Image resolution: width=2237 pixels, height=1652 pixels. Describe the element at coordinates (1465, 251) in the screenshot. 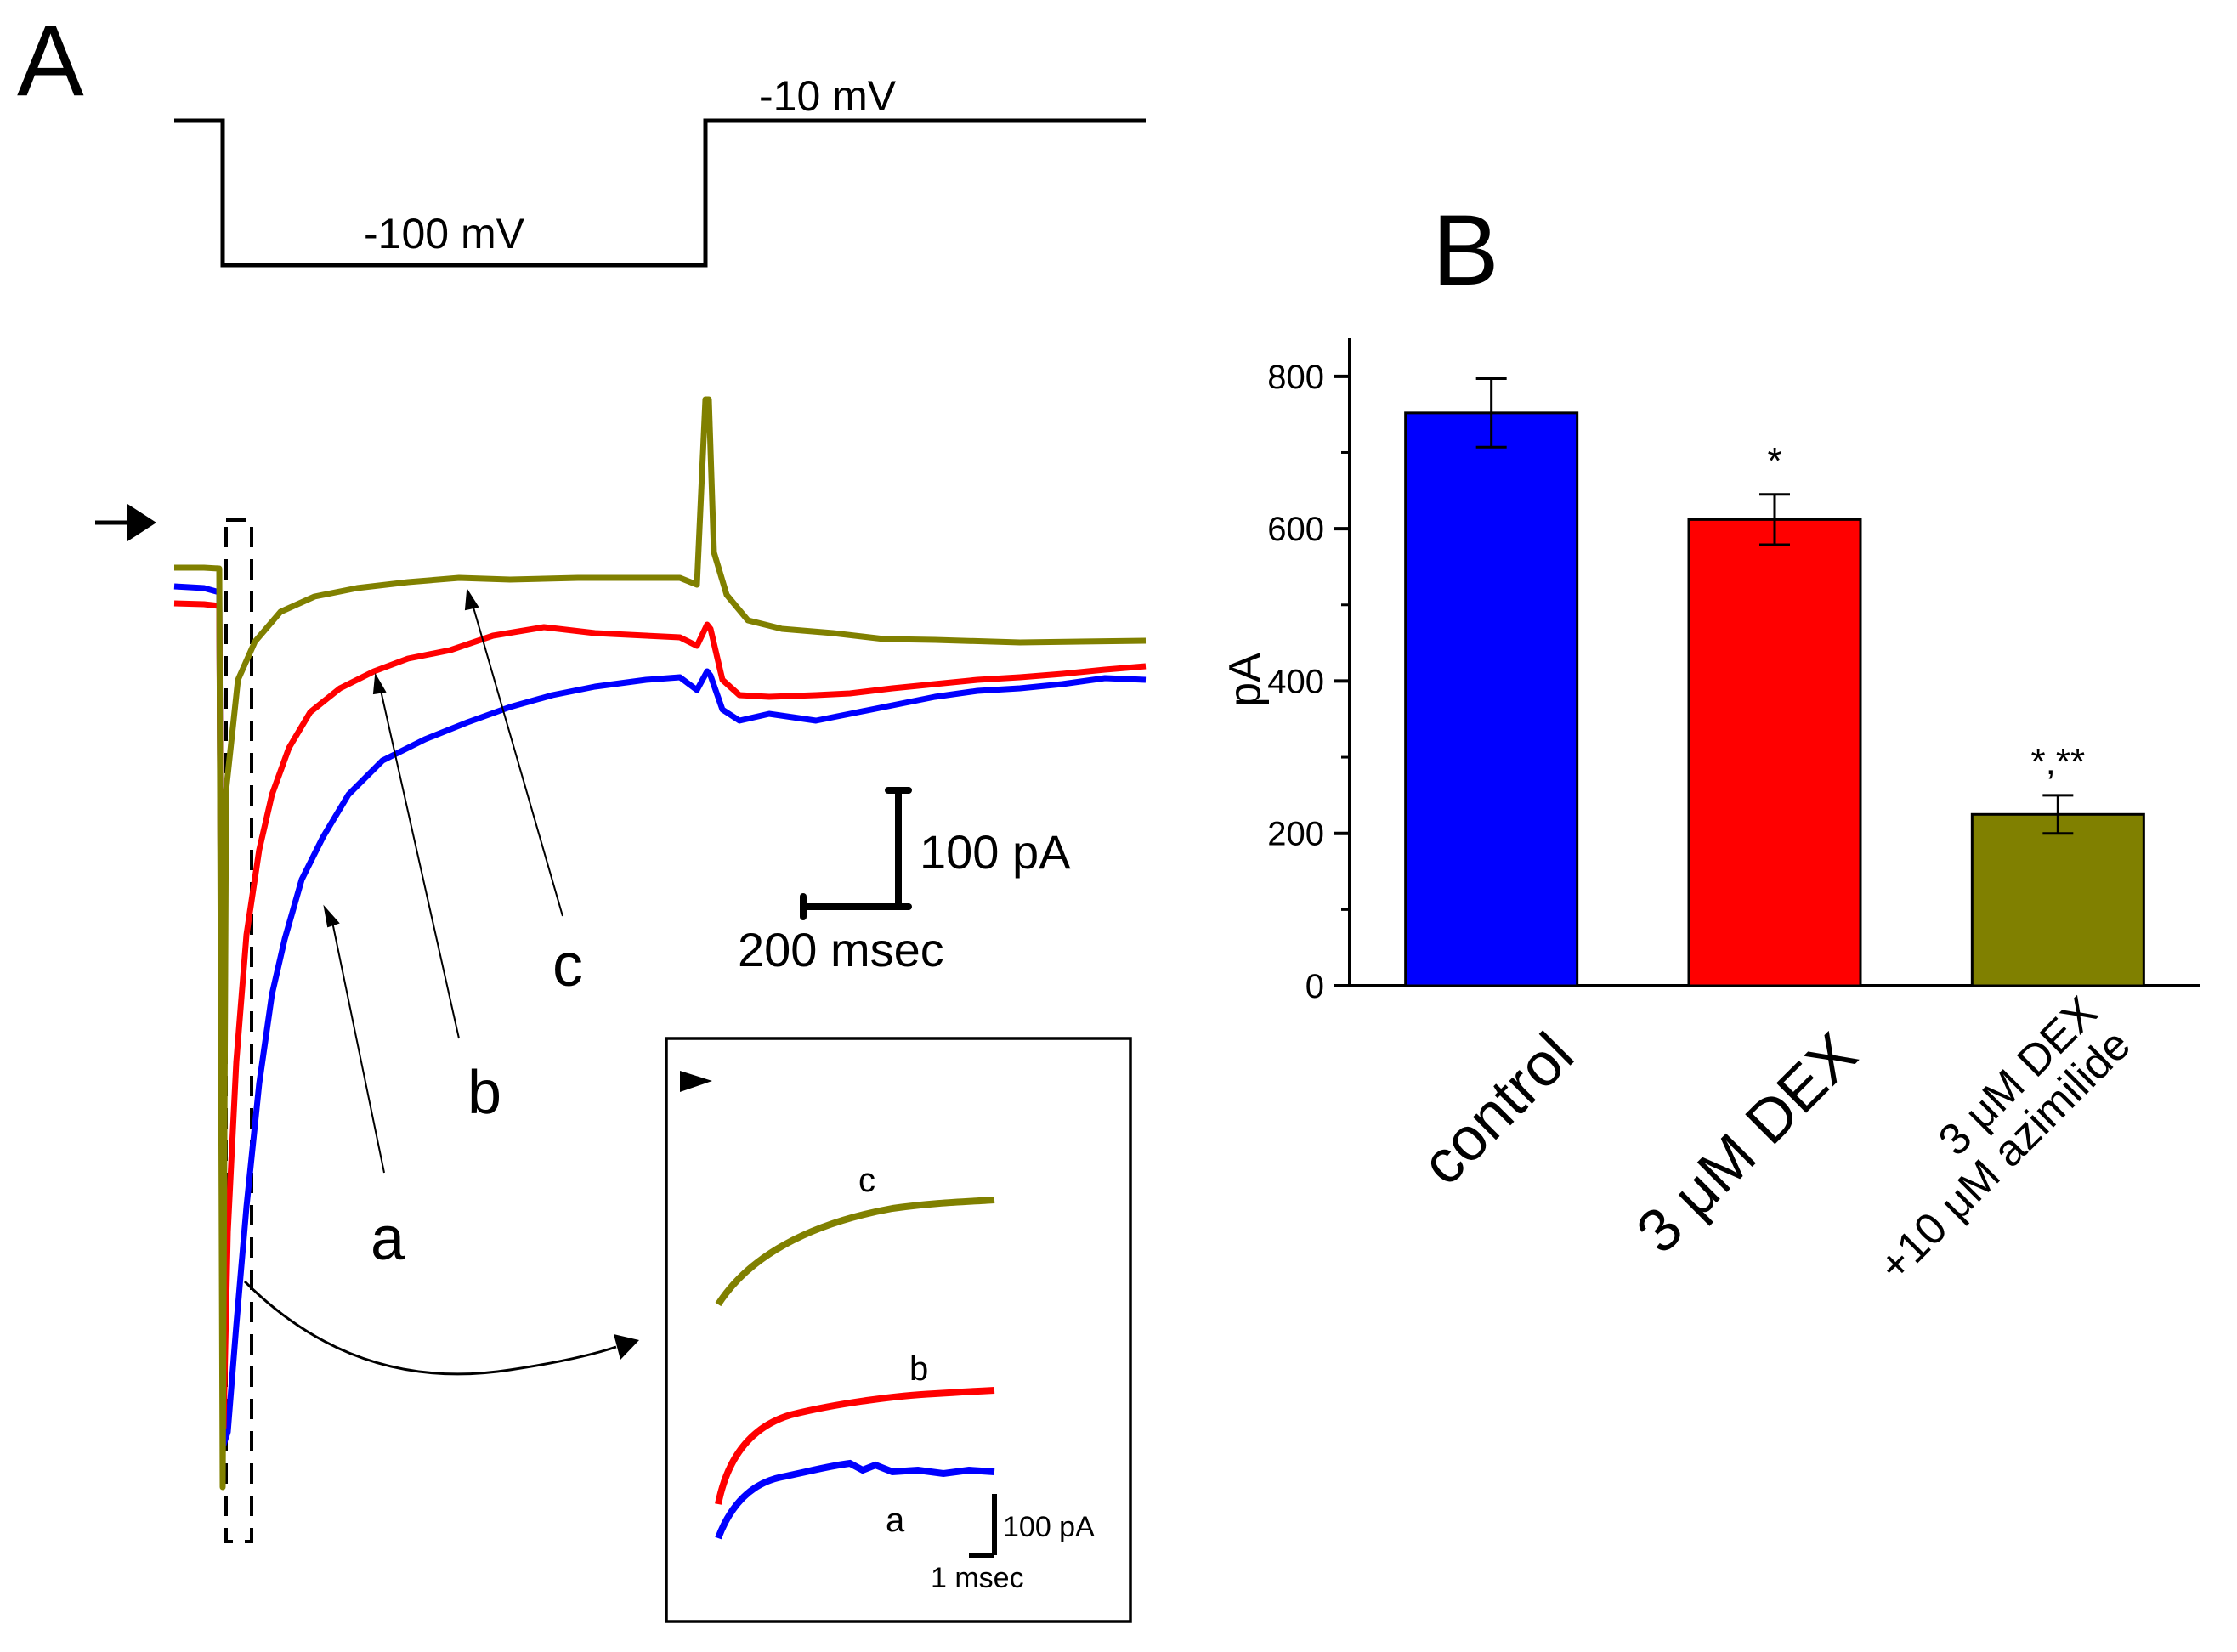

I see `panel-b-label: B` at that location.